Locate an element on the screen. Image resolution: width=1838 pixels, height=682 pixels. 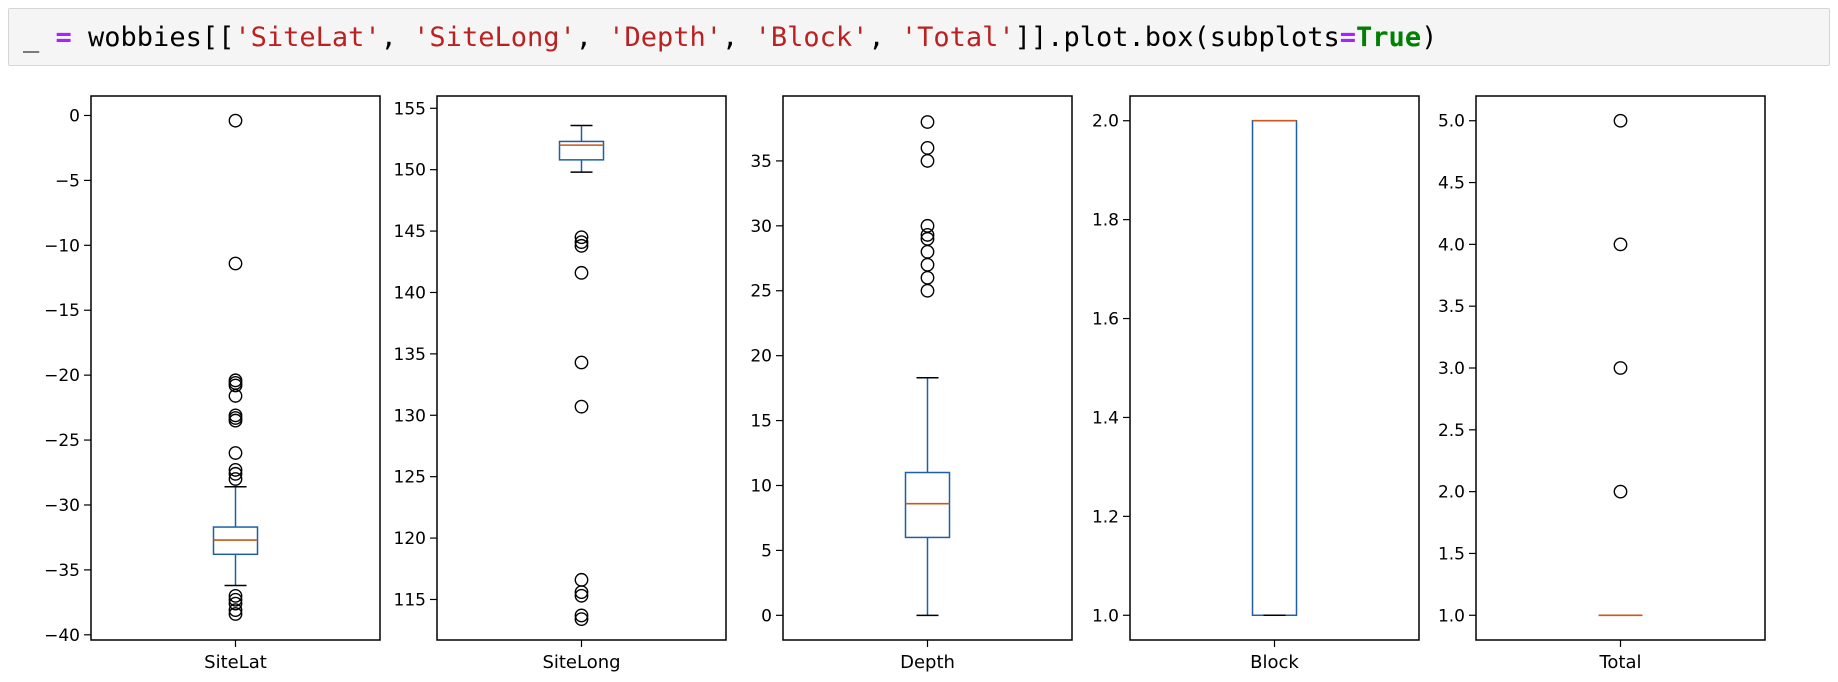
y-tick-label: −30 is located at coordinates (62, 506).